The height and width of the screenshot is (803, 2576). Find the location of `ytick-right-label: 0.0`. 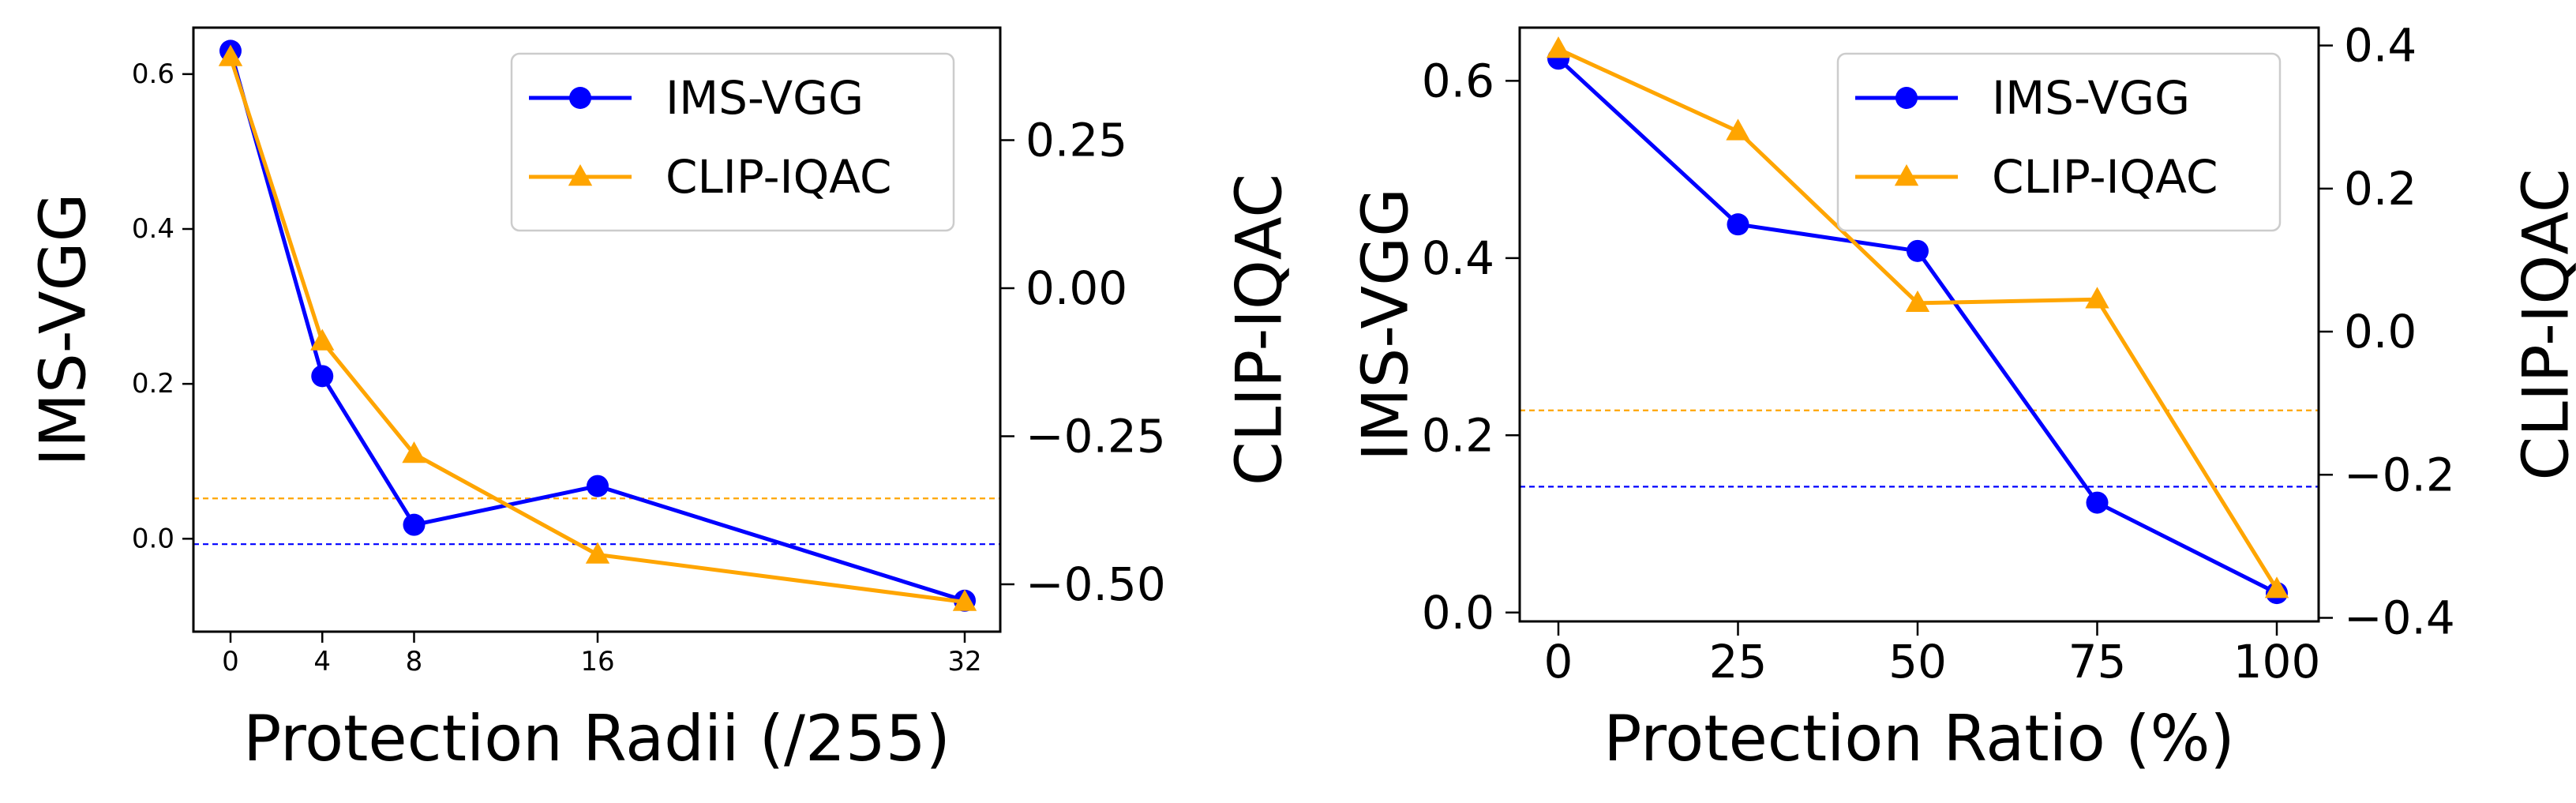

ytick-right-label: 0.0 is located at coordinates (2380, 331).